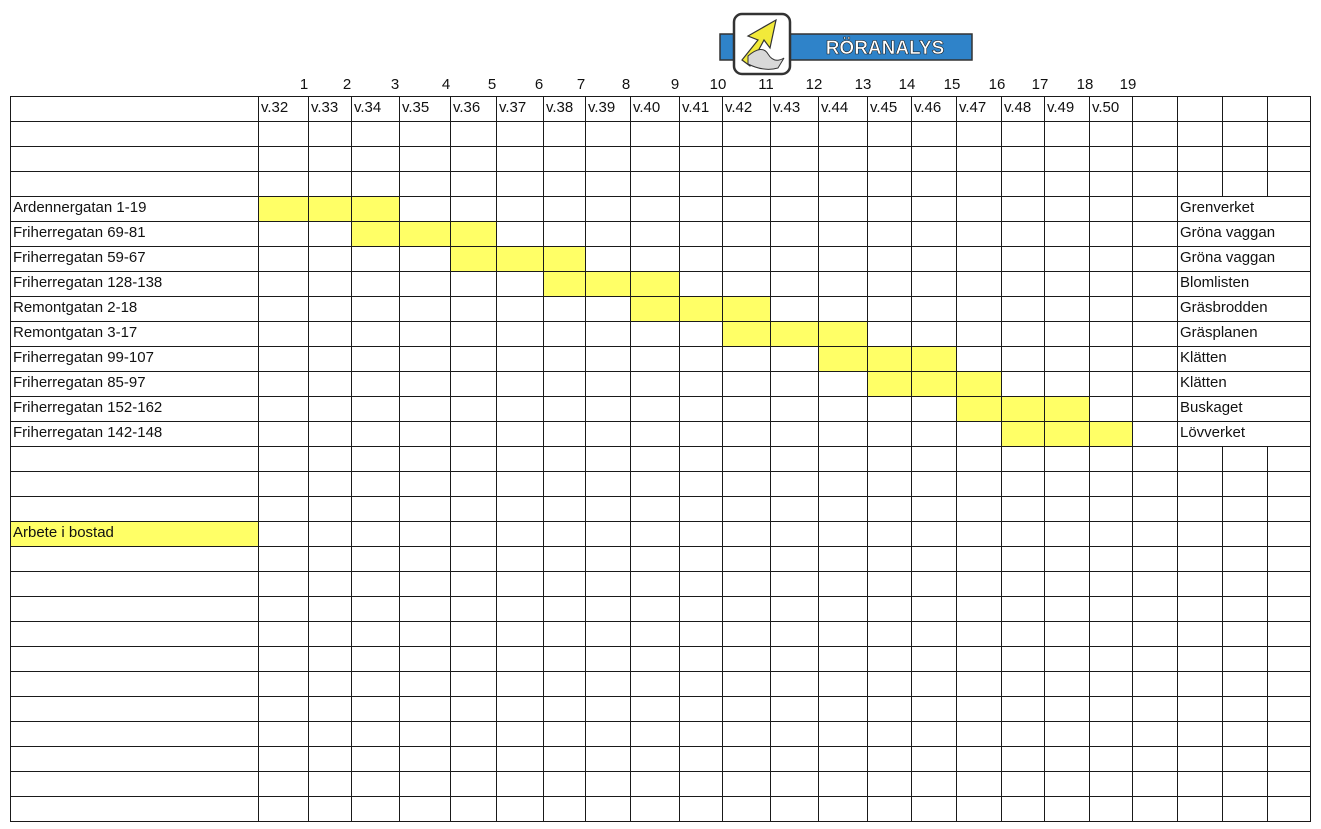 This screenshot has width=1321, height=829. What do you see at coordinates (275, 107) in the screenshot?
I see `week-label: v.32` at bounding box center [275, 107].